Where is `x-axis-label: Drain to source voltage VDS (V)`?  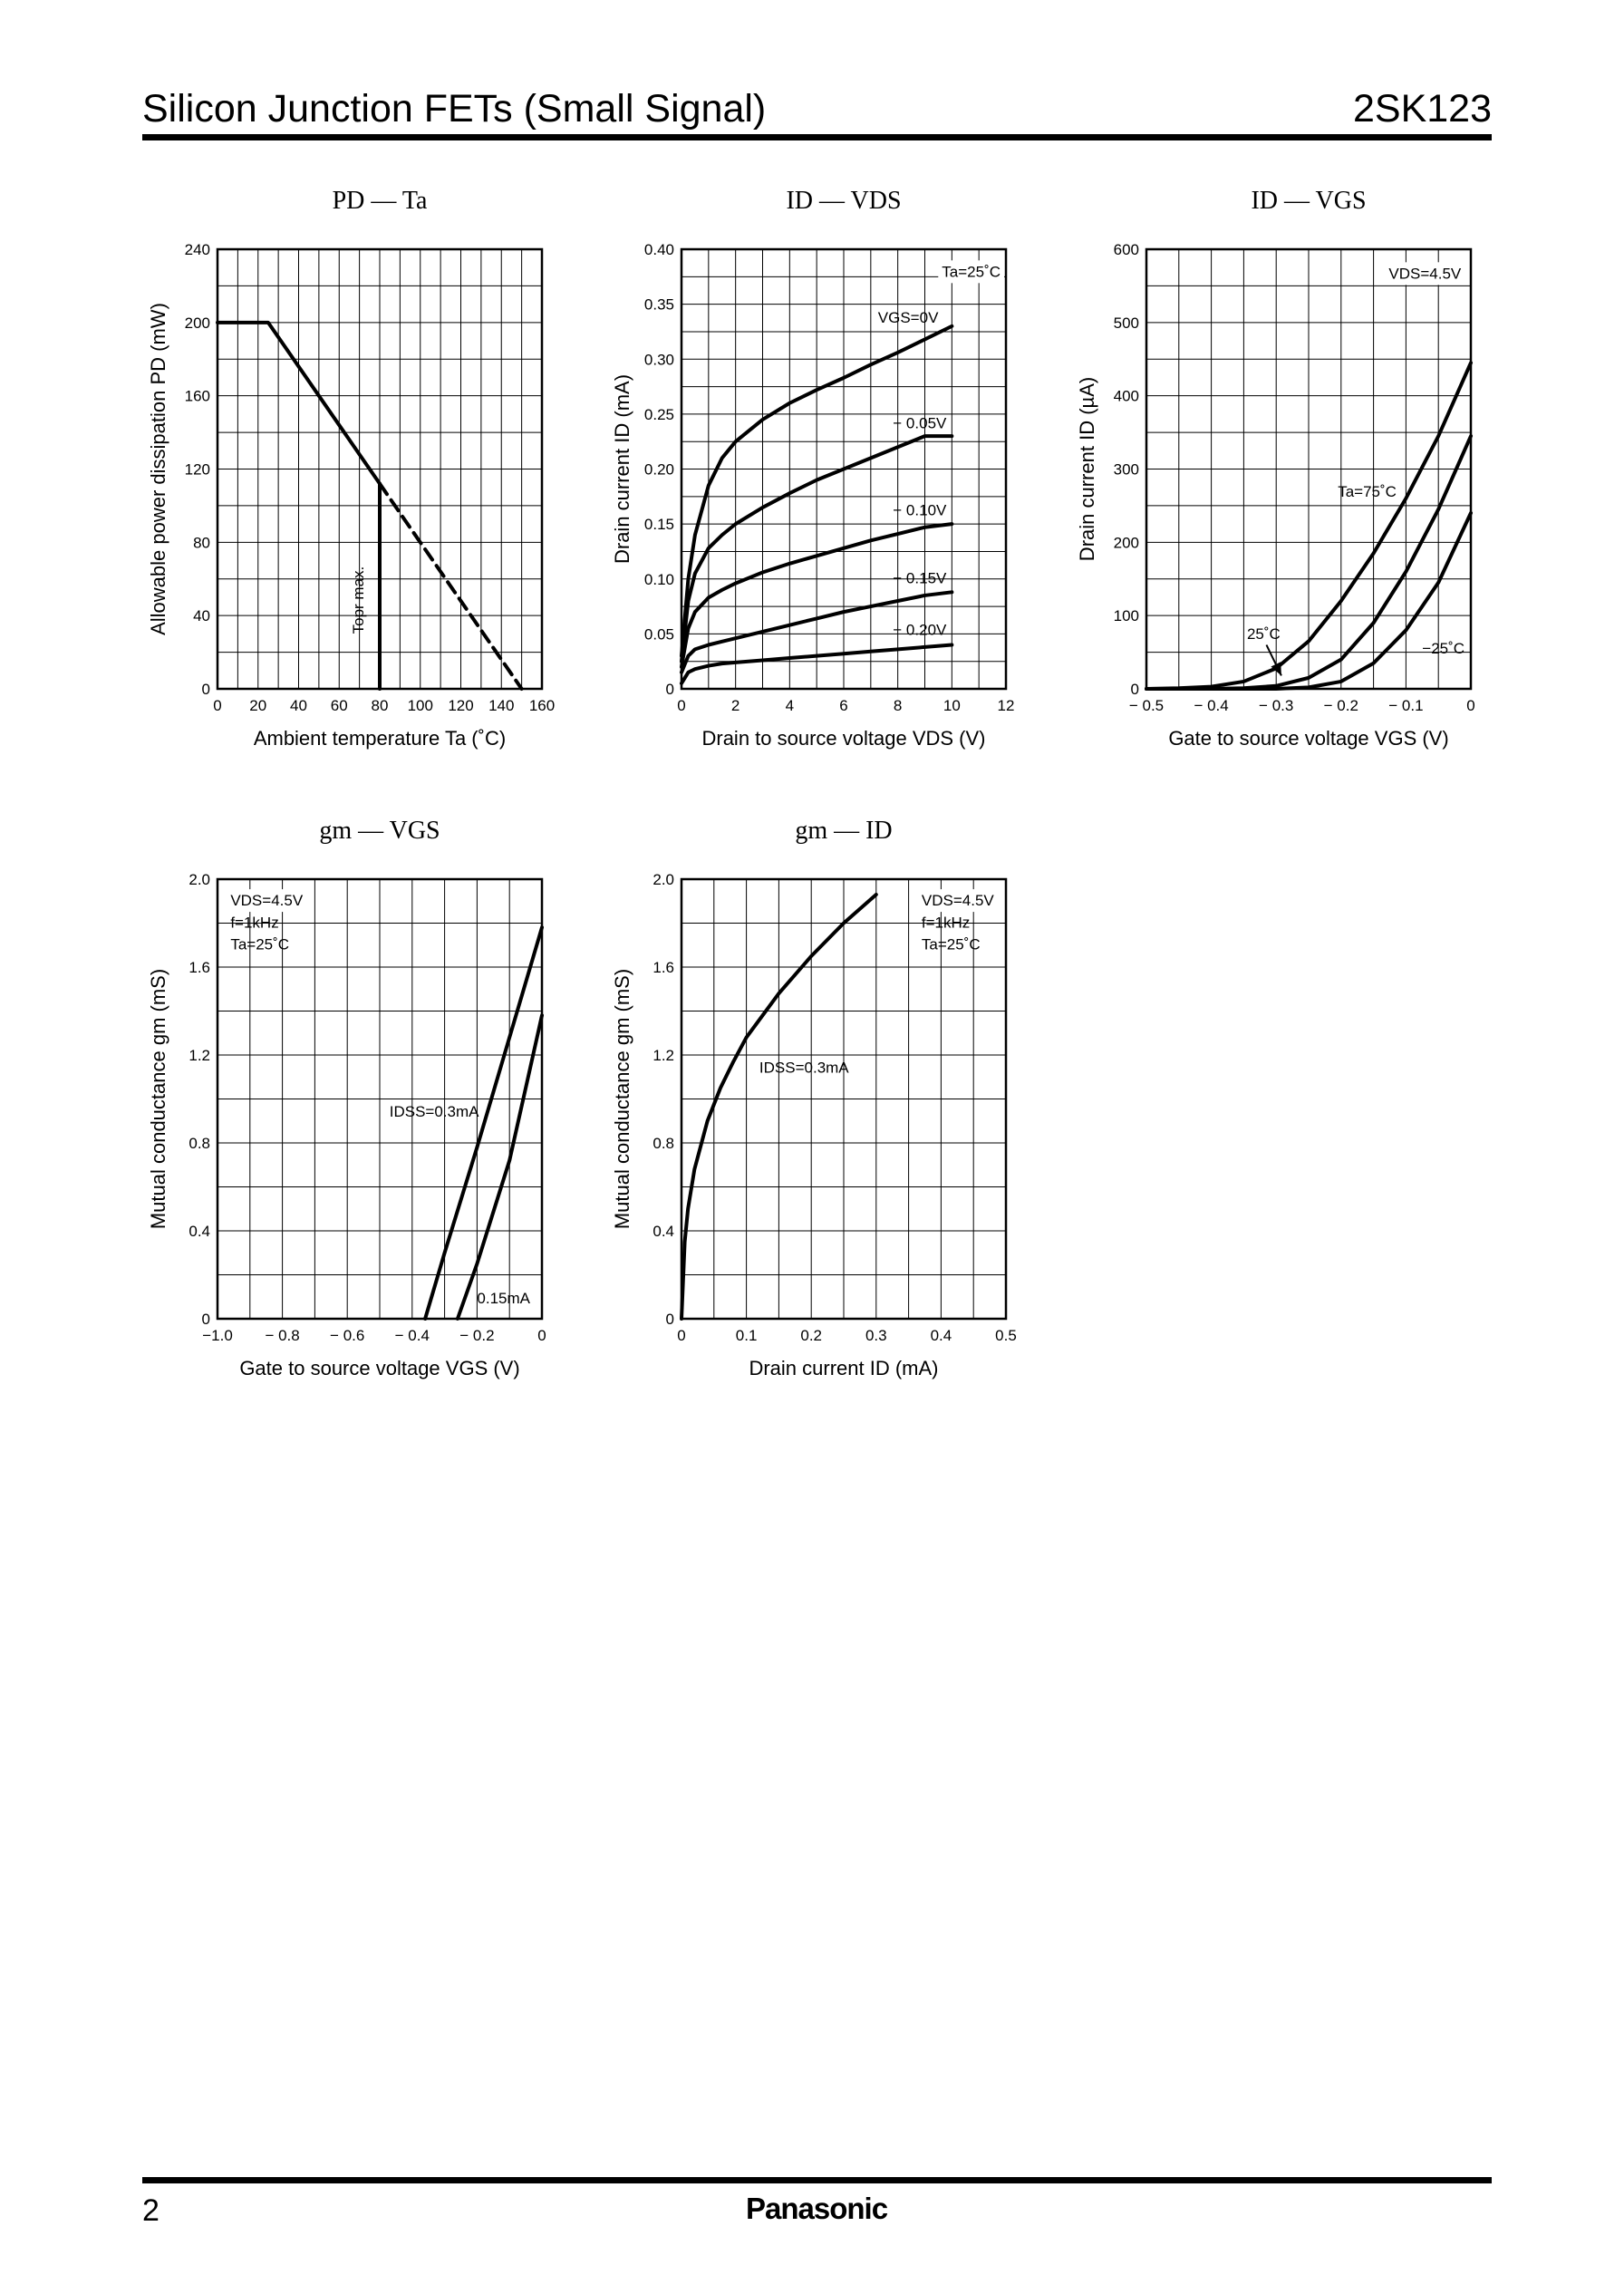 x-axis-label: Drain to source voltage VDS (V) is located at coordinates (843, 738).